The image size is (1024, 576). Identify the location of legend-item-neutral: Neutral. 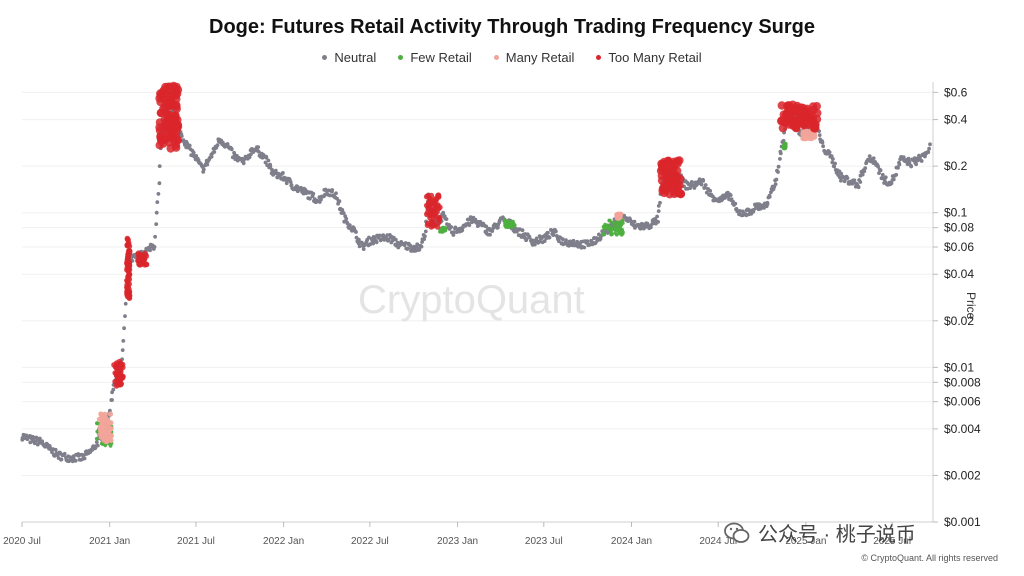
(349, 57).